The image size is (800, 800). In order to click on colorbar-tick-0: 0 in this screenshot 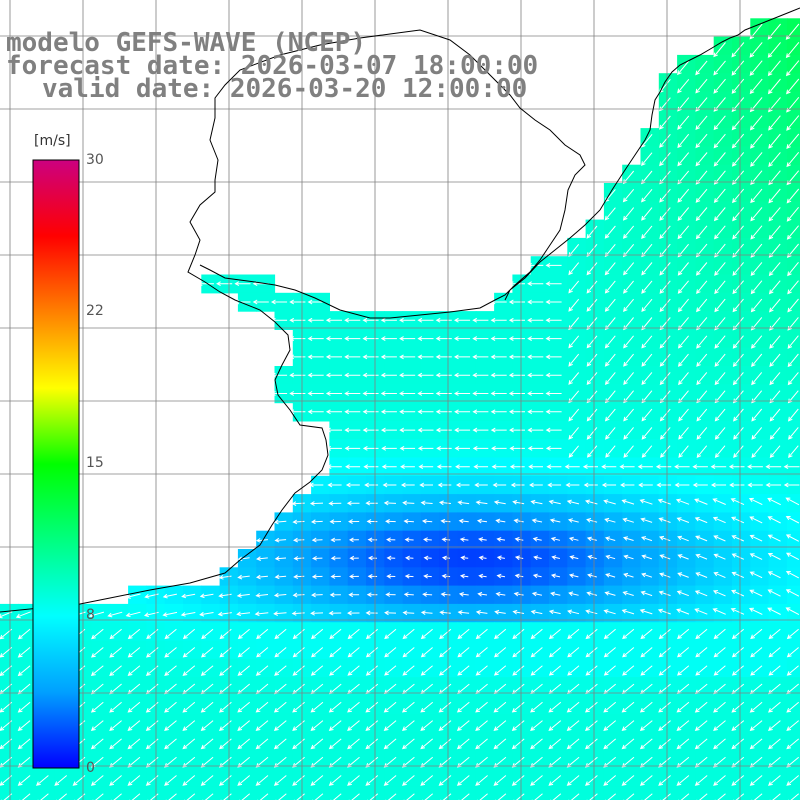, I will do `click(90, 768)`.